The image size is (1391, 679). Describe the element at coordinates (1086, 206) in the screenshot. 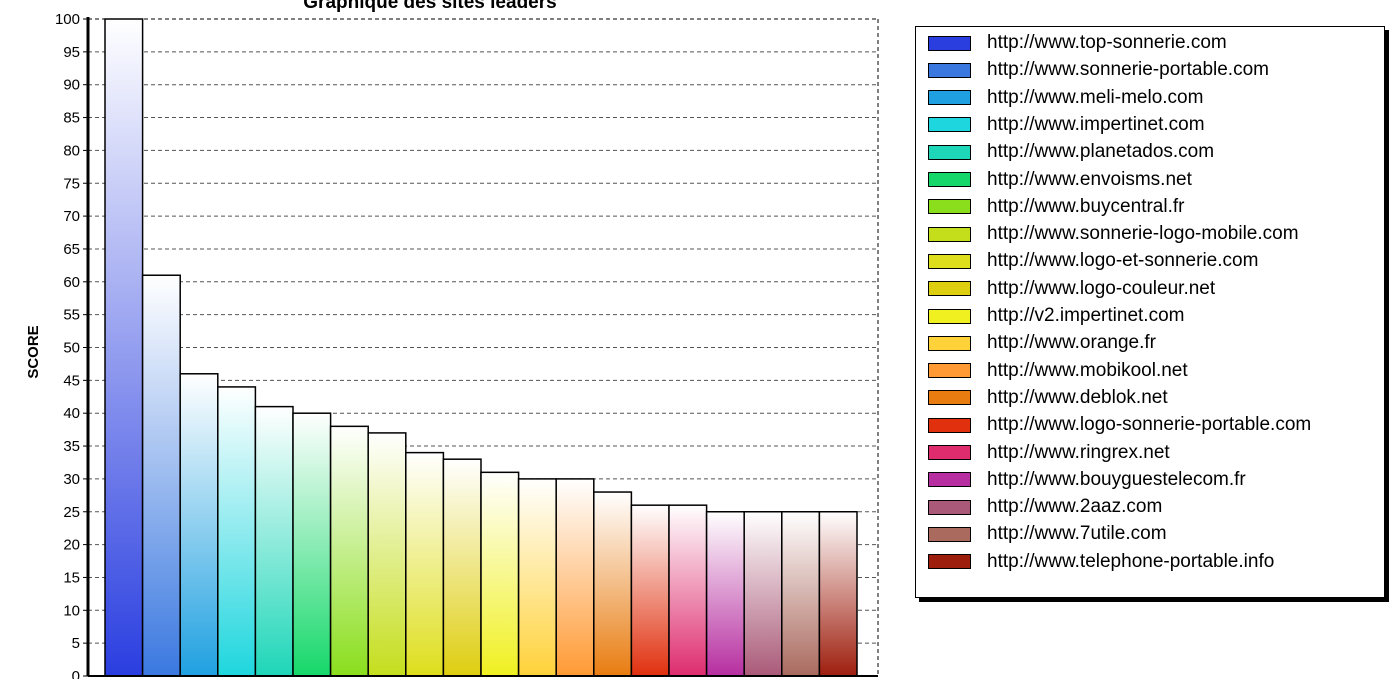

I see `legend-label: http://www.buycentral.fr` at that location.